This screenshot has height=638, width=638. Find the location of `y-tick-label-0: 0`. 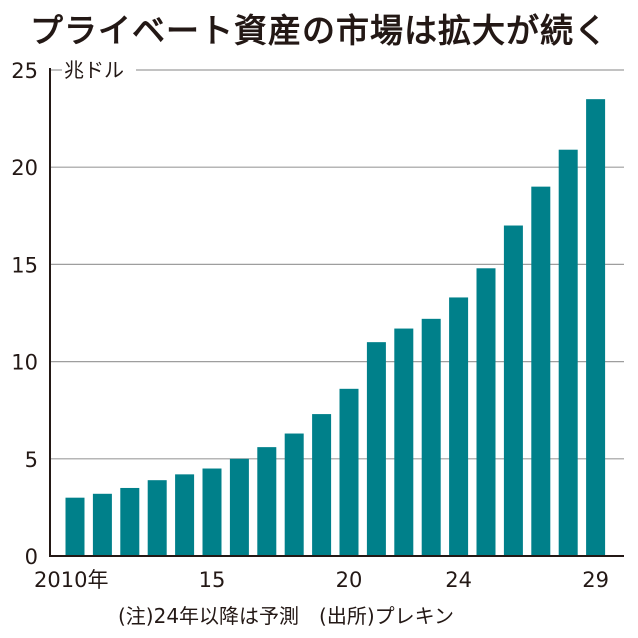

y-tick-label-0: 0 is located at coordinates (31, 557).